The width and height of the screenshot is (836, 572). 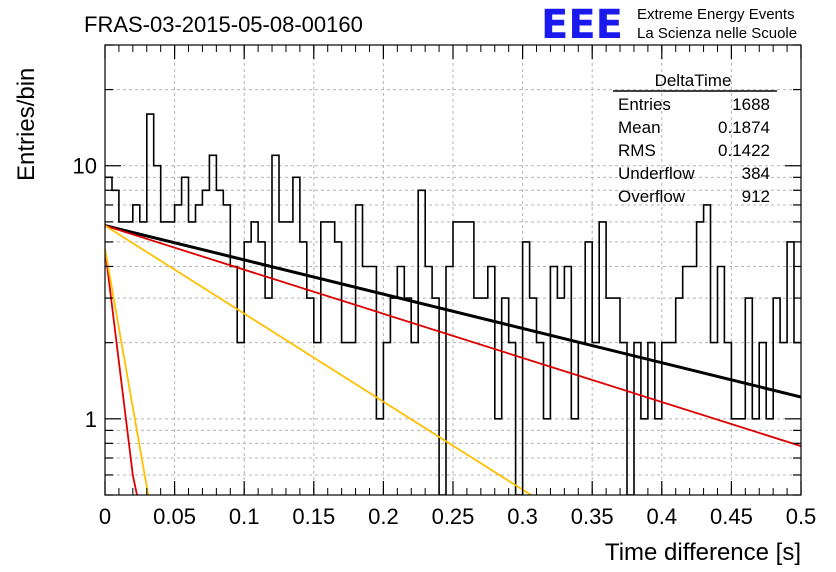 What do you see at coordinates (383, 516) in the screenshot?
I see `x-tick-label: 0.2` at bounding box center [383, 516].